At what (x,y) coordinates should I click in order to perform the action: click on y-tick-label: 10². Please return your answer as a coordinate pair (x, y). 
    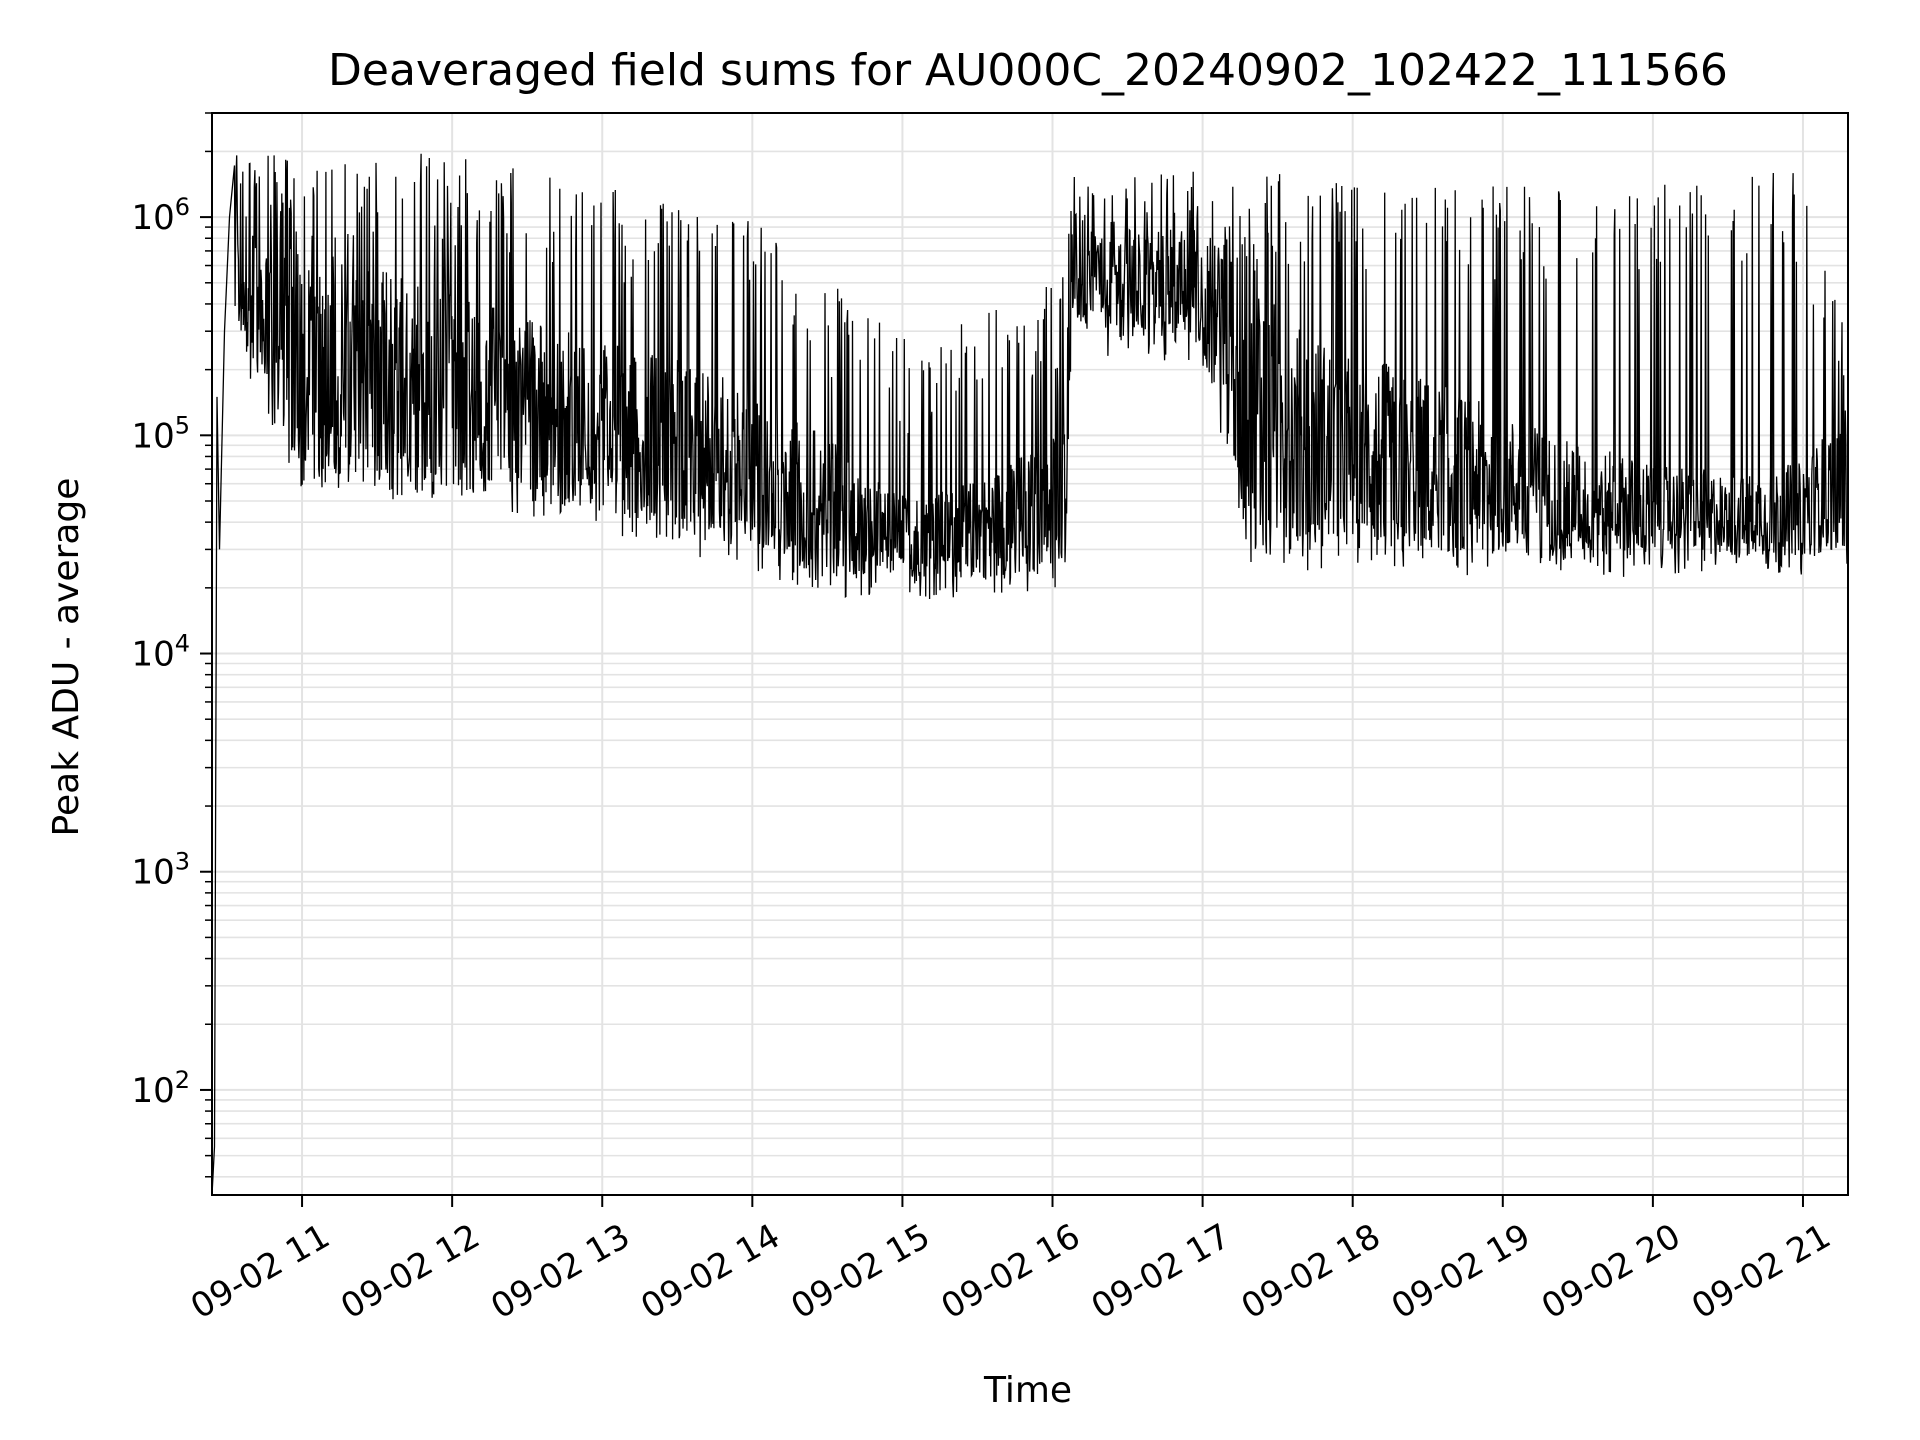
    Looking at the image, I should click on (160, 1088).